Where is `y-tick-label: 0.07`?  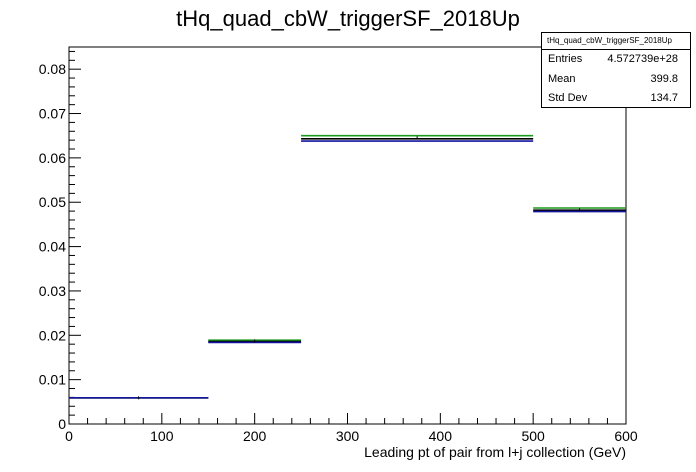
y-tick-label: 0.07 is located at coordinates (52, 114).